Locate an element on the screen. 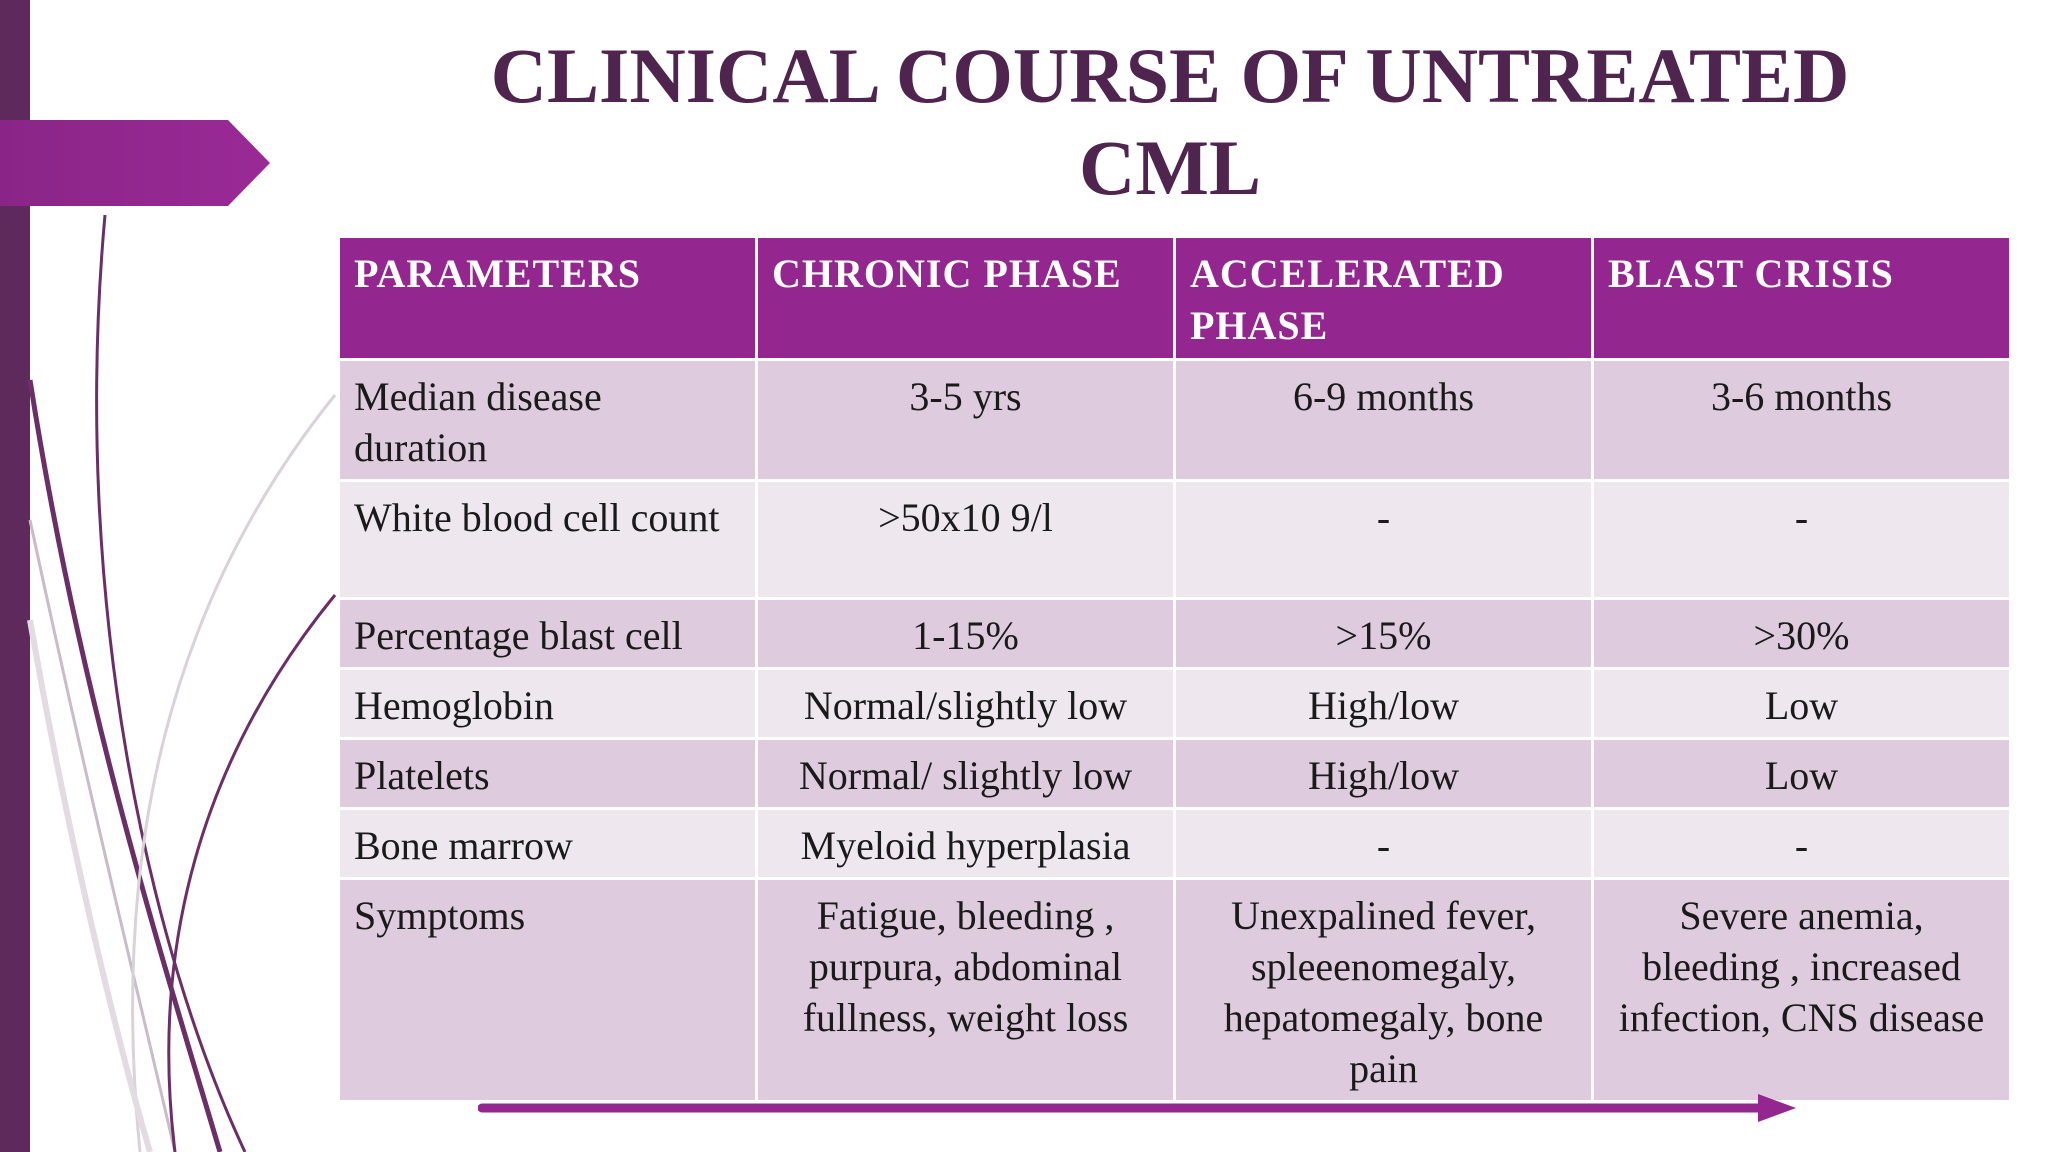  table-row: White blood cell count >50x10 9/l - - is located at coordinates (1174, 539).